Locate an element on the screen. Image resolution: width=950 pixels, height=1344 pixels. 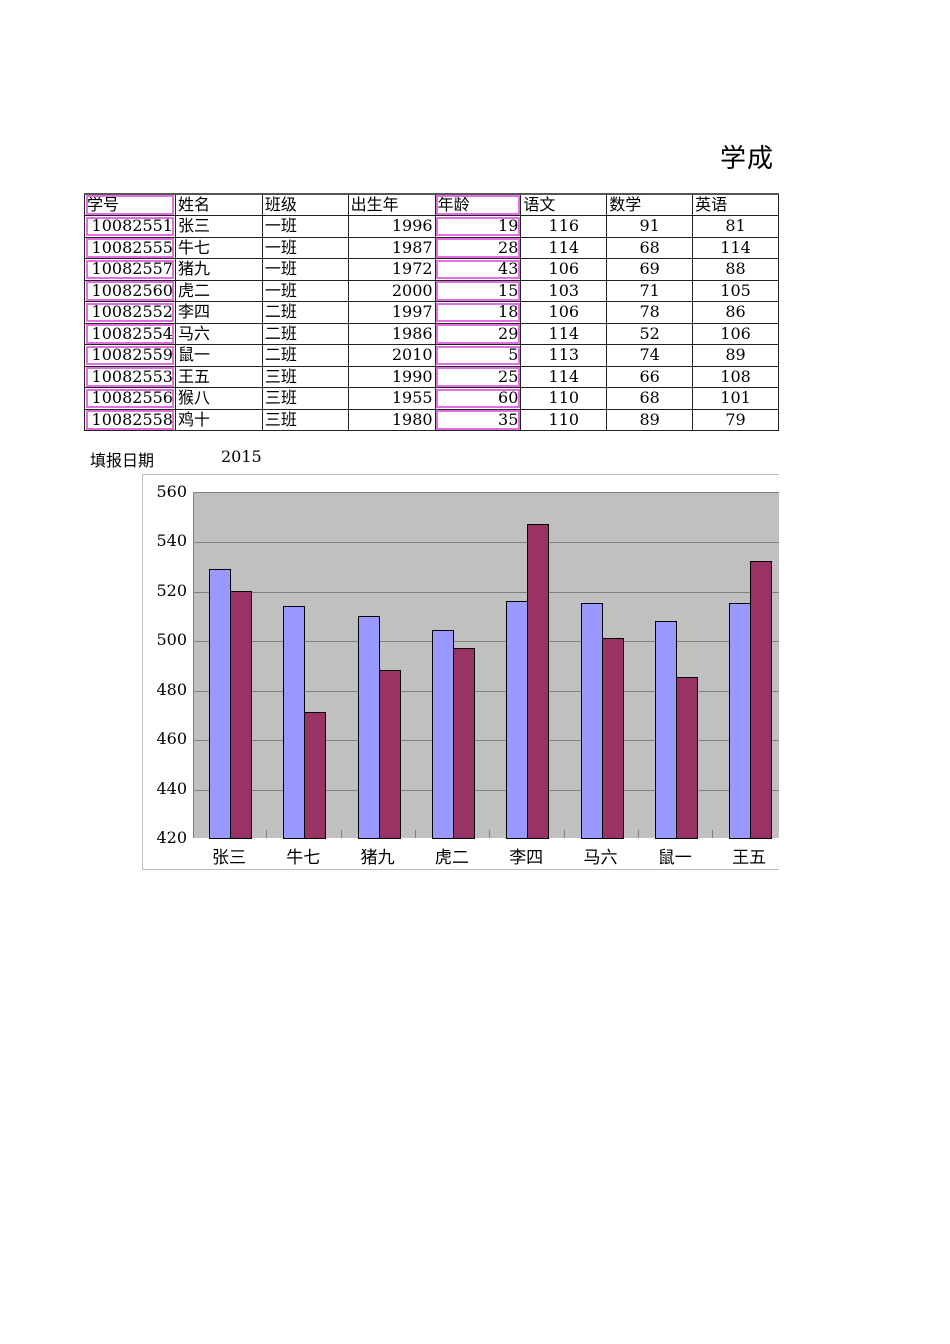
header-cell-age: 年龄 is located at coordinates (478, 204).